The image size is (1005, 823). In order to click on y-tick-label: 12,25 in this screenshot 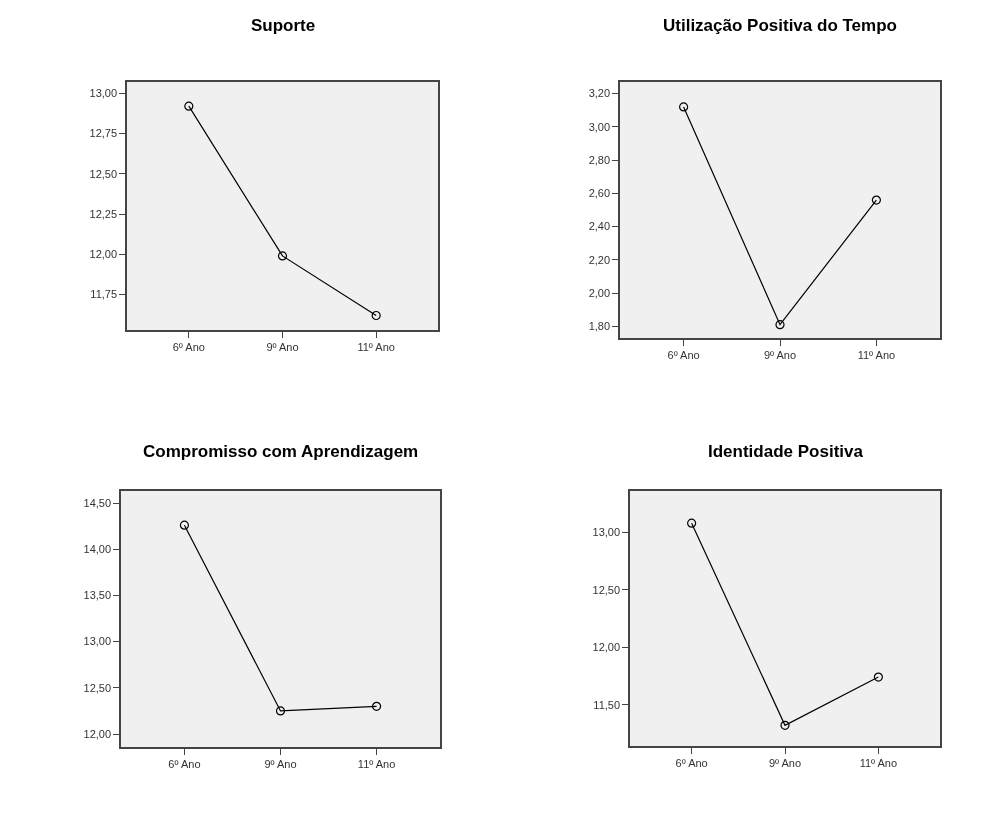, I will do `click(103, 213)`.